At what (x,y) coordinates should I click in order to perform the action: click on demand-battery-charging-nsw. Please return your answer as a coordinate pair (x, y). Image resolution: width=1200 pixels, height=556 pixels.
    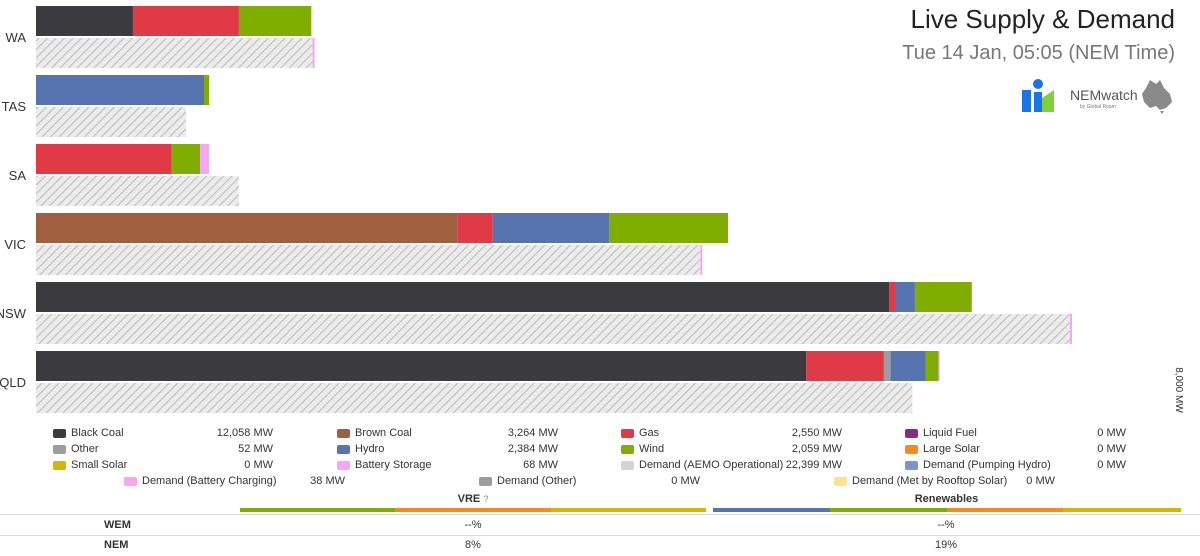
    Looking at the image, I should click on (1071, 329).